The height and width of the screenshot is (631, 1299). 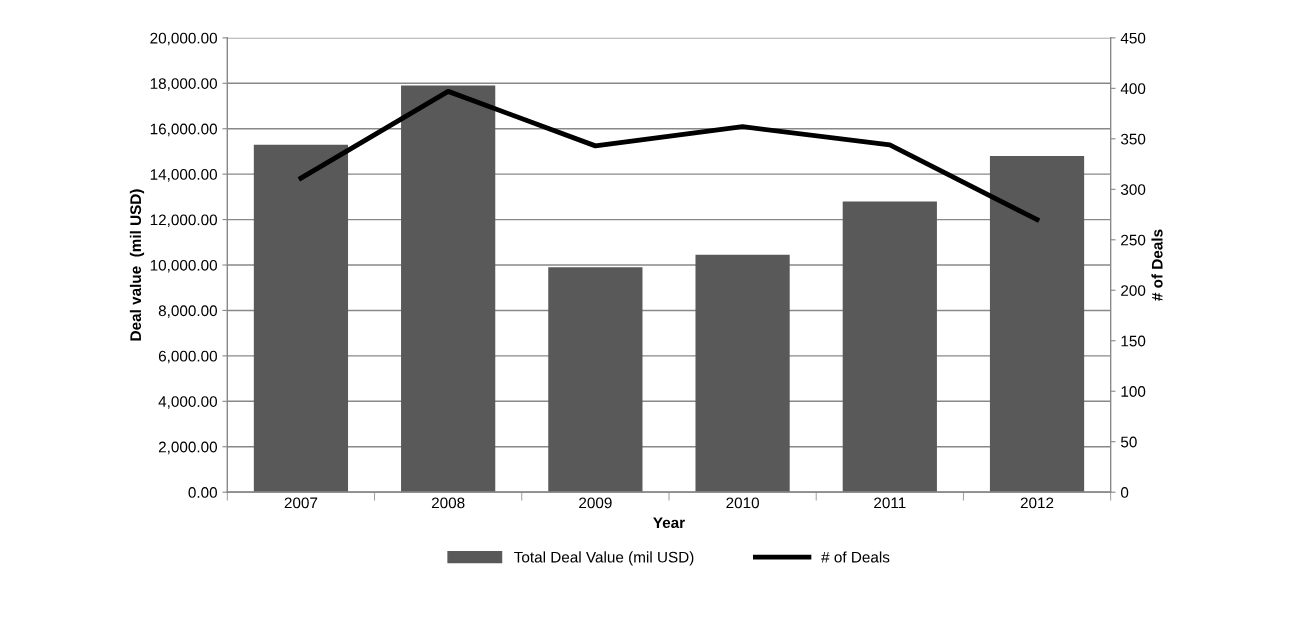 What do you see at coordinates (890, 503) in the screenshot?
I see `x-tick-label: 2011` at bounding box center [890, 503].